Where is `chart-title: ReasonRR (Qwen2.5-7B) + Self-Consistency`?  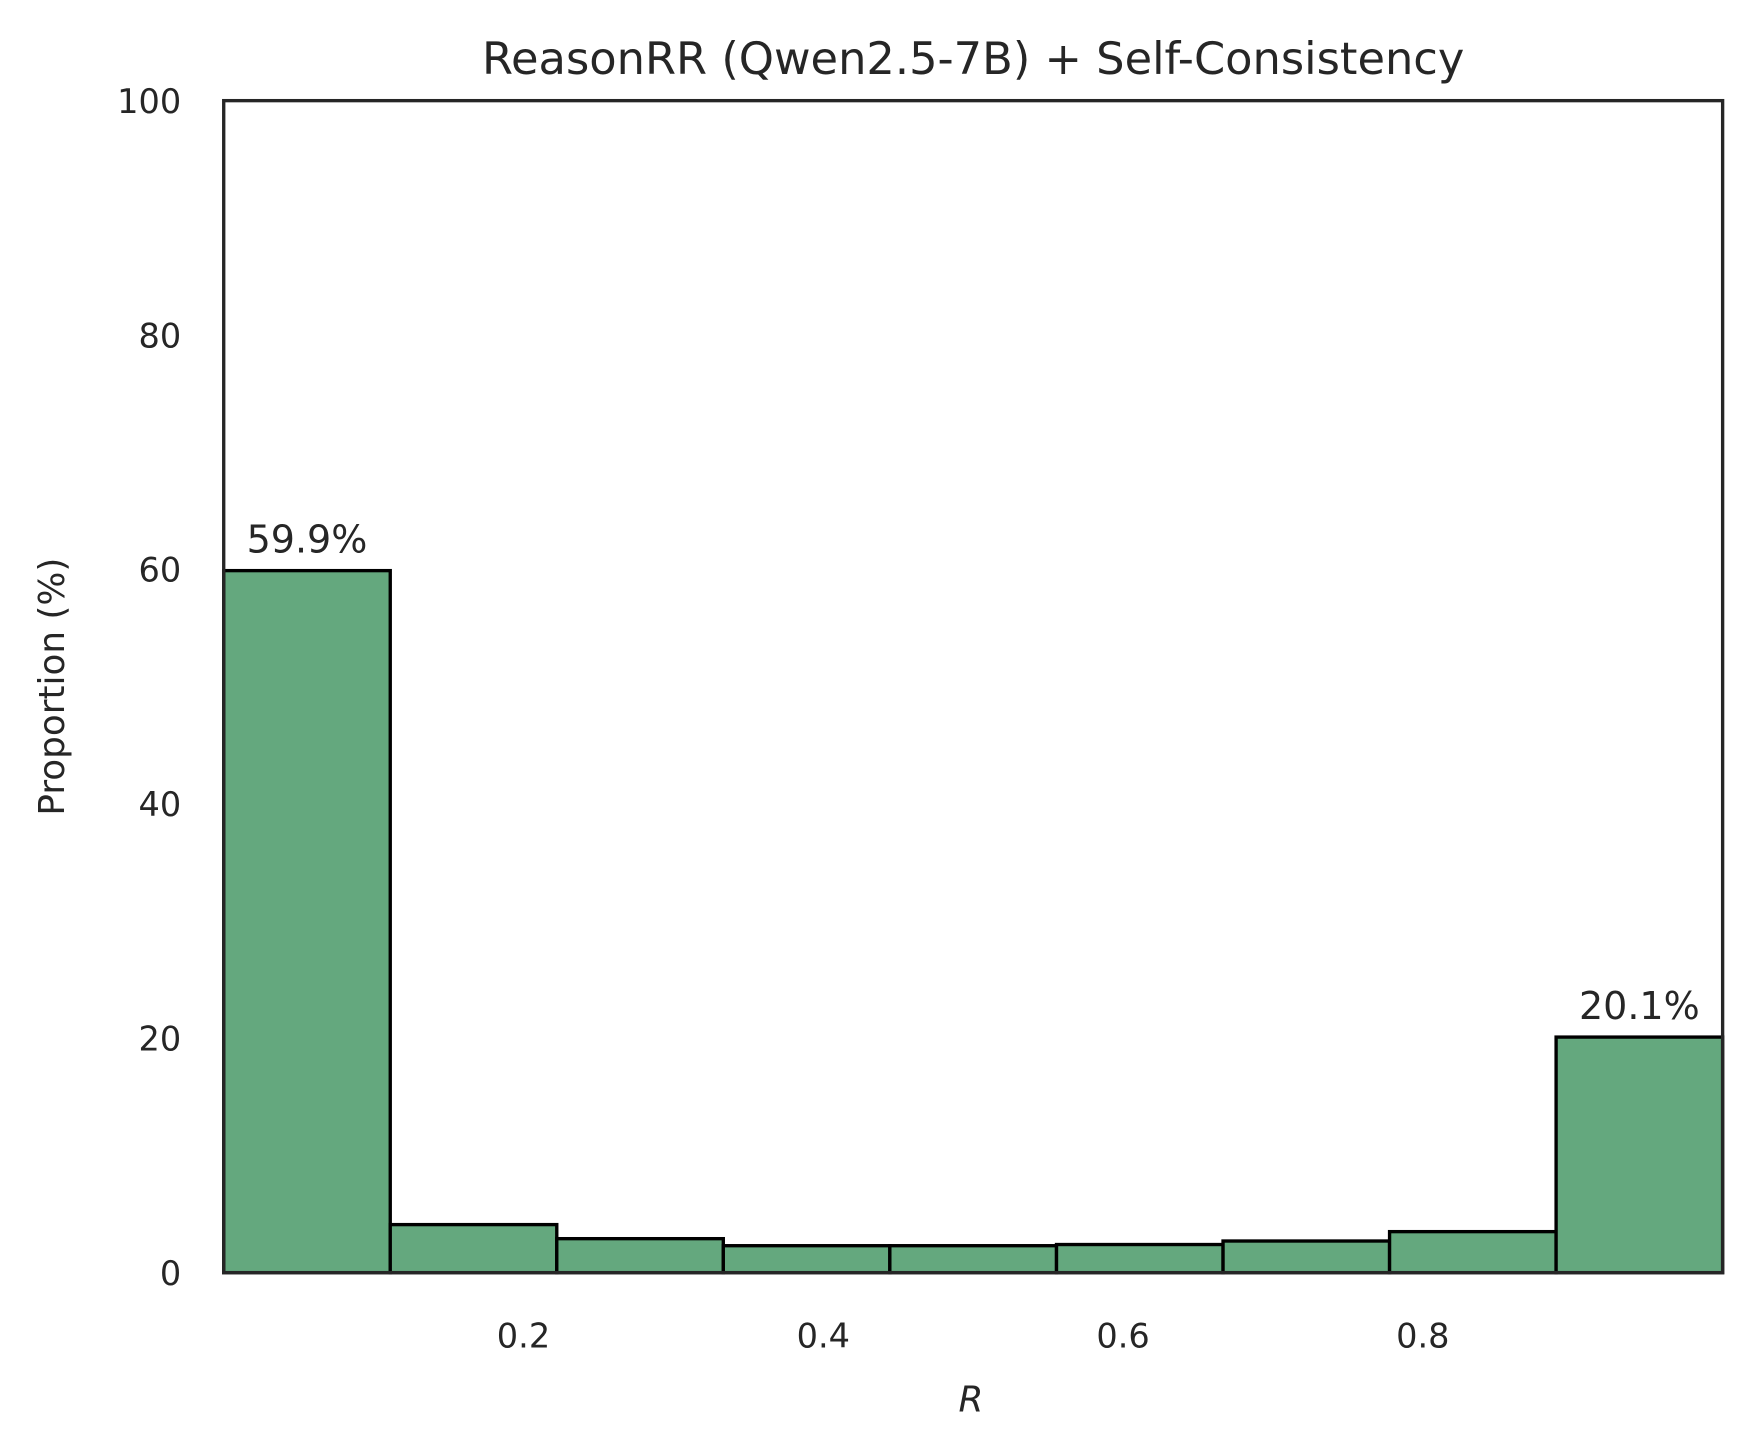
chart-title: ReasonRR (Qwen2.5-7B) + Self-Consistency is located at coordinates (973, 58).